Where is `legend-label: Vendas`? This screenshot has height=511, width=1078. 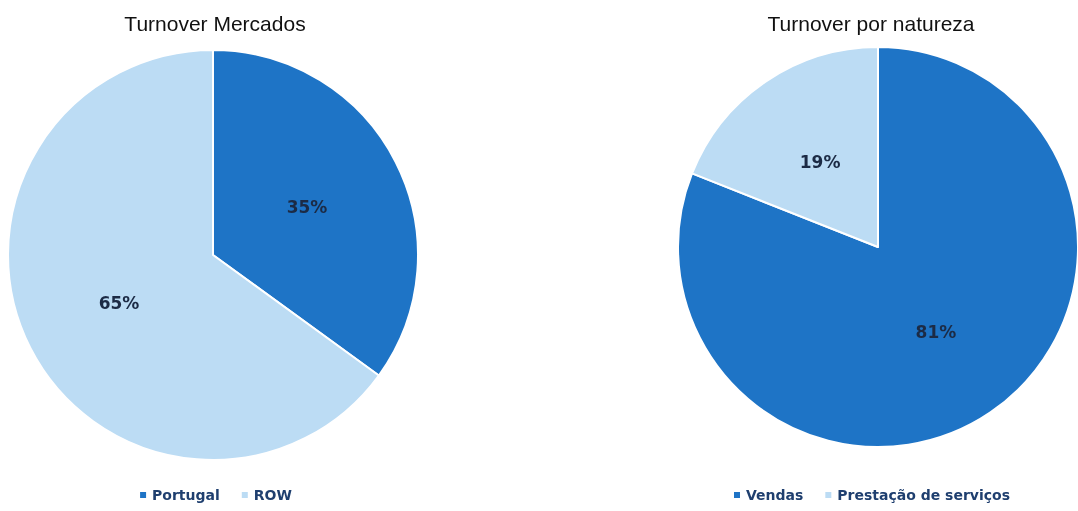 legend-label: Vendas is located at coordinates (775, 495).